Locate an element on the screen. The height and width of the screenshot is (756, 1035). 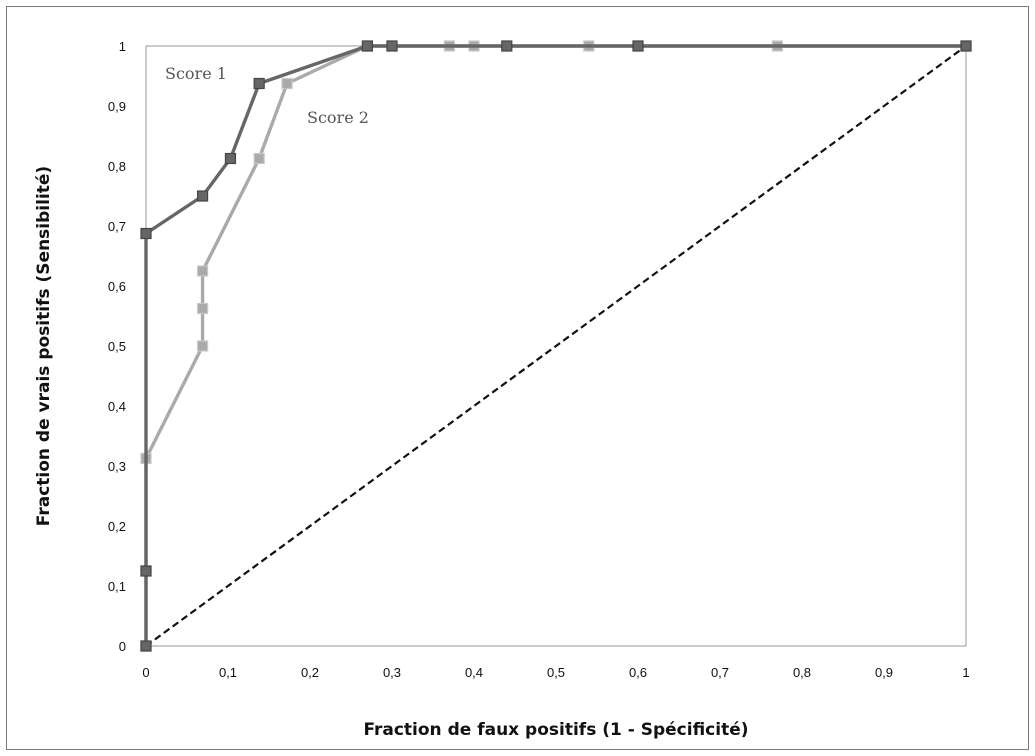
x-tick-label: 0,6 is located at coordinates (638, 672).